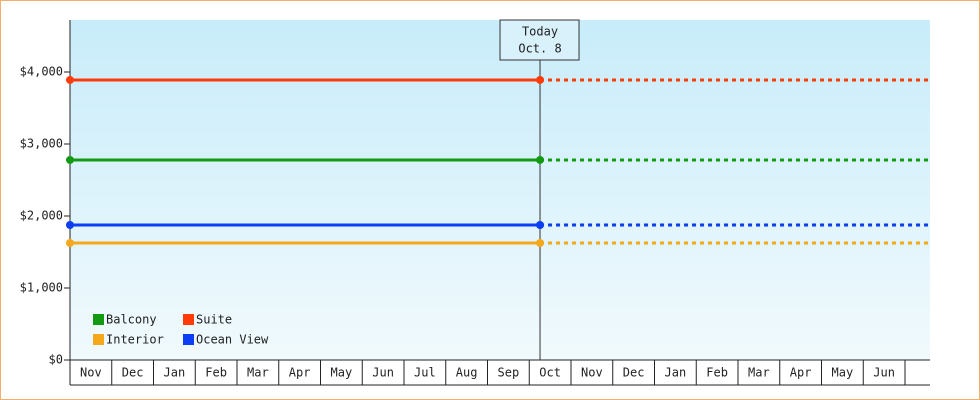 The height and width of the screenshot is (400, 980). What do you see at coordinates (56, 360) in the screenshot?
I see `y-tick-label: $0` at bounding box center [56, 360].